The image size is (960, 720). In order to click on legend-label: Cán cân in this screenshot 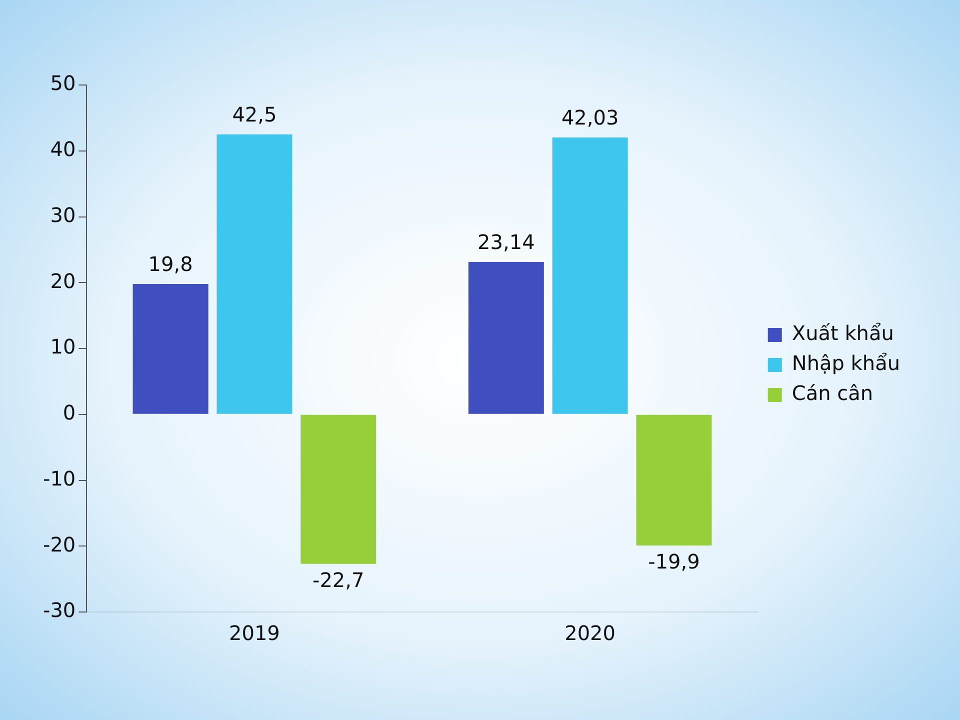, I will do `click(833, 393)`.